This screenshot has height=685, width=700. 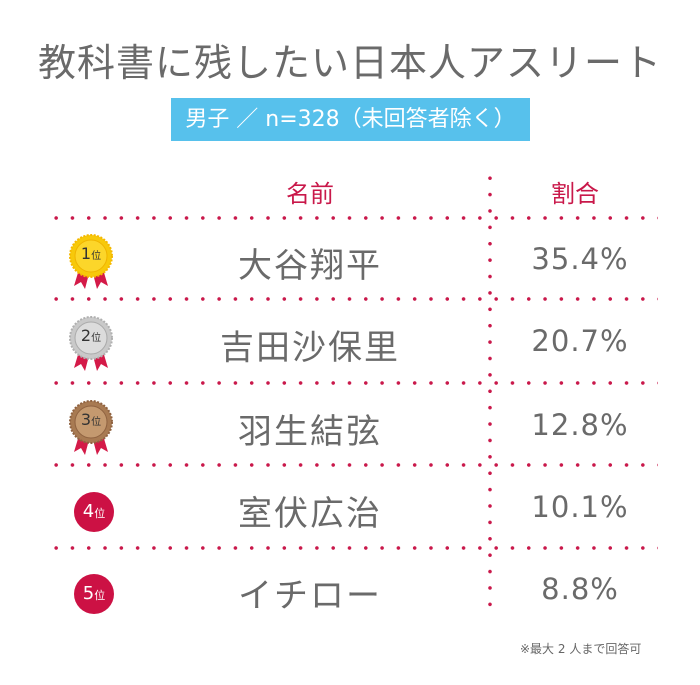 I want to click on athlete-name: 吉田沙保里, so click(x=310, y=348).